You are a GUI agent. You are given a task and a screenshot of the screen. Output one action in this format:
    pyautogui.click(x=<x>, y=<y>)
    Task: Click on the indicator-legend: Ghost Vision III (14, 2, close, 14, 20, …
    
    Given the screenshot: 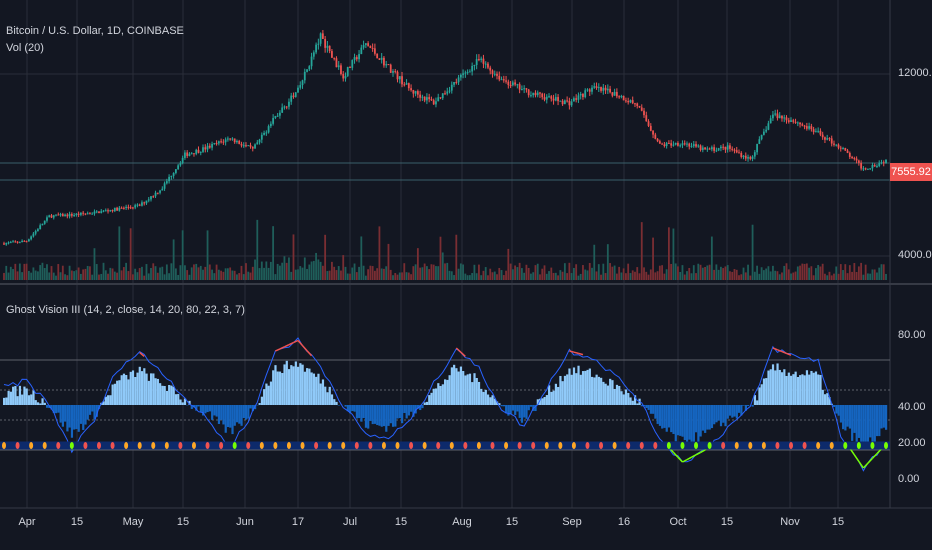 What is the action you would take?
    pyautogui.click(x=125, y=310)
    